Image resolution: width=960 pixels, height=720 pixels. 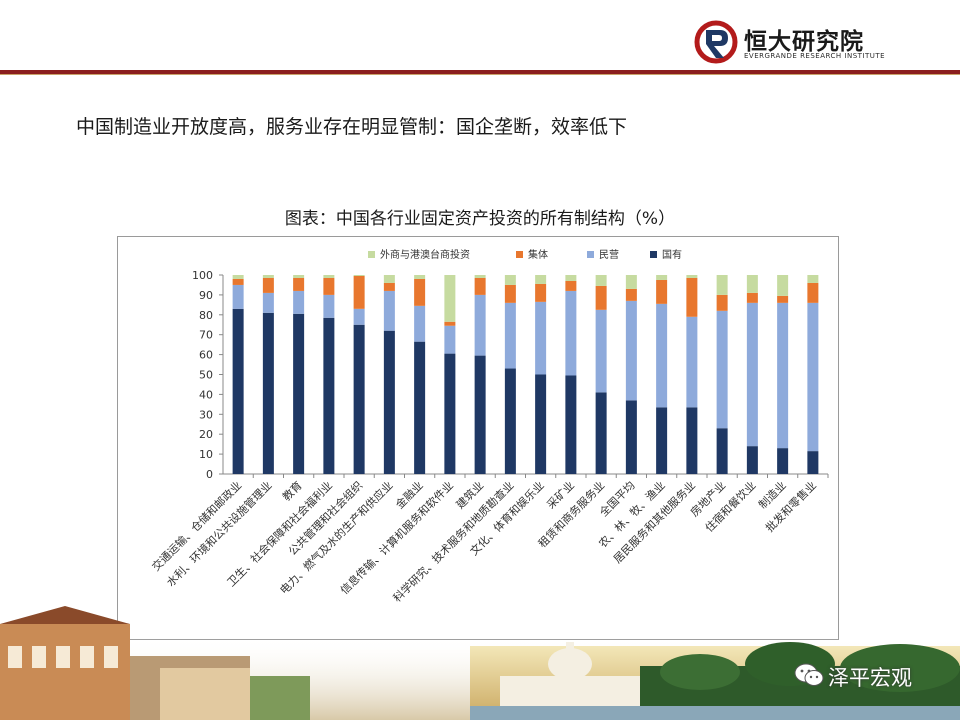 I want to click on y-tick-label: 50, so click(x=206, y=375).